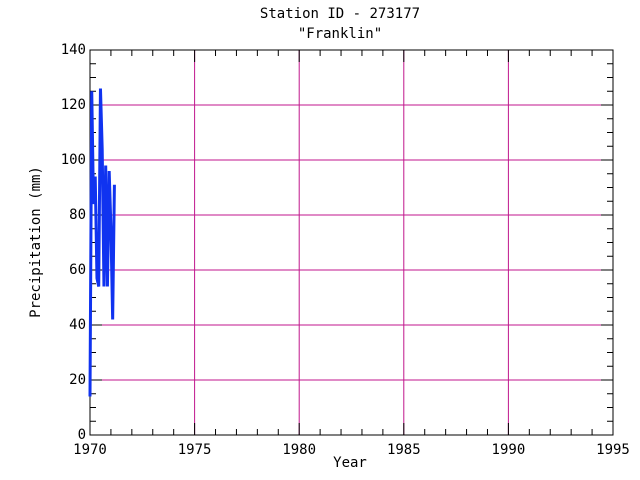  Describe the element at coordinates (340, 14) in the screenshot. I see `chart-title: Station ID - 273177` at that location.